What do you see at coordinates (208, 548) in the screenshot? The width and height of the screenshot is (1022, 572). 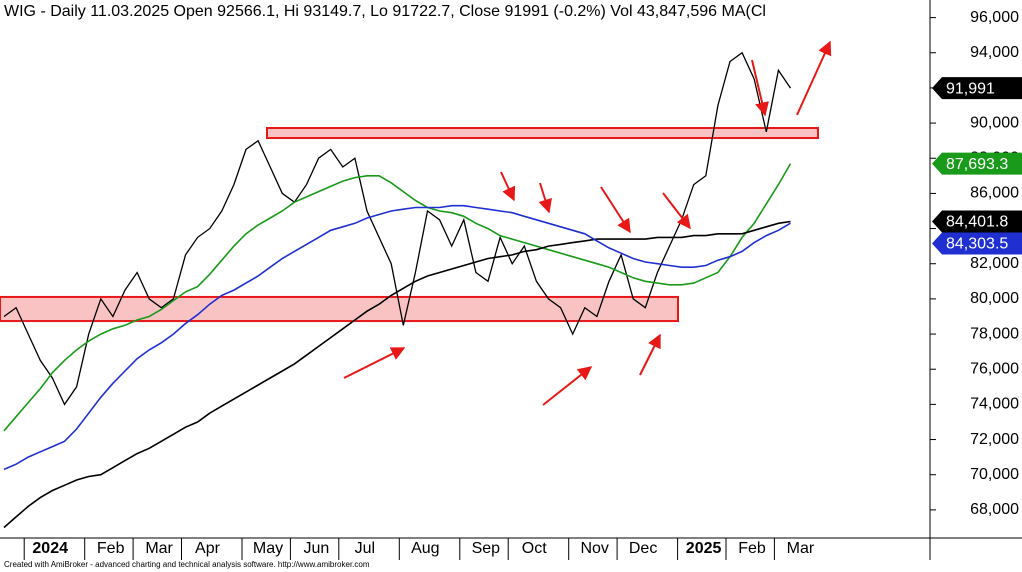 I see `x-tick-label: Apr` at bounding box center [208, 548].